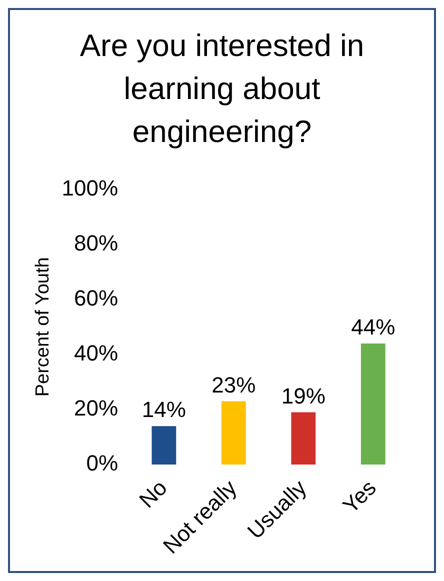  Describe the element at coordinates (164, 409) in the screenshot. I see `data-label: 14%` at that location.